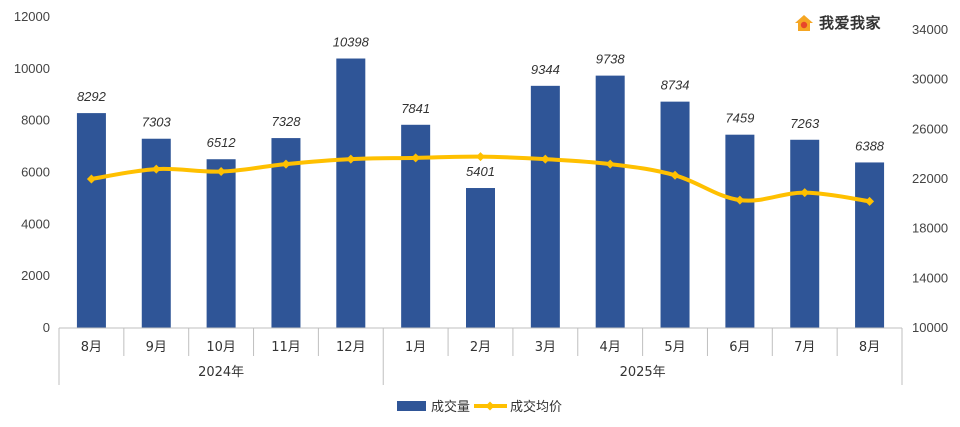 This screenshot has height=427, width=960. What do you see at coordinates (35, 172) in the screenshot?
I see `left-axis-tick-label: 6000` at bounding box center [35, 172].